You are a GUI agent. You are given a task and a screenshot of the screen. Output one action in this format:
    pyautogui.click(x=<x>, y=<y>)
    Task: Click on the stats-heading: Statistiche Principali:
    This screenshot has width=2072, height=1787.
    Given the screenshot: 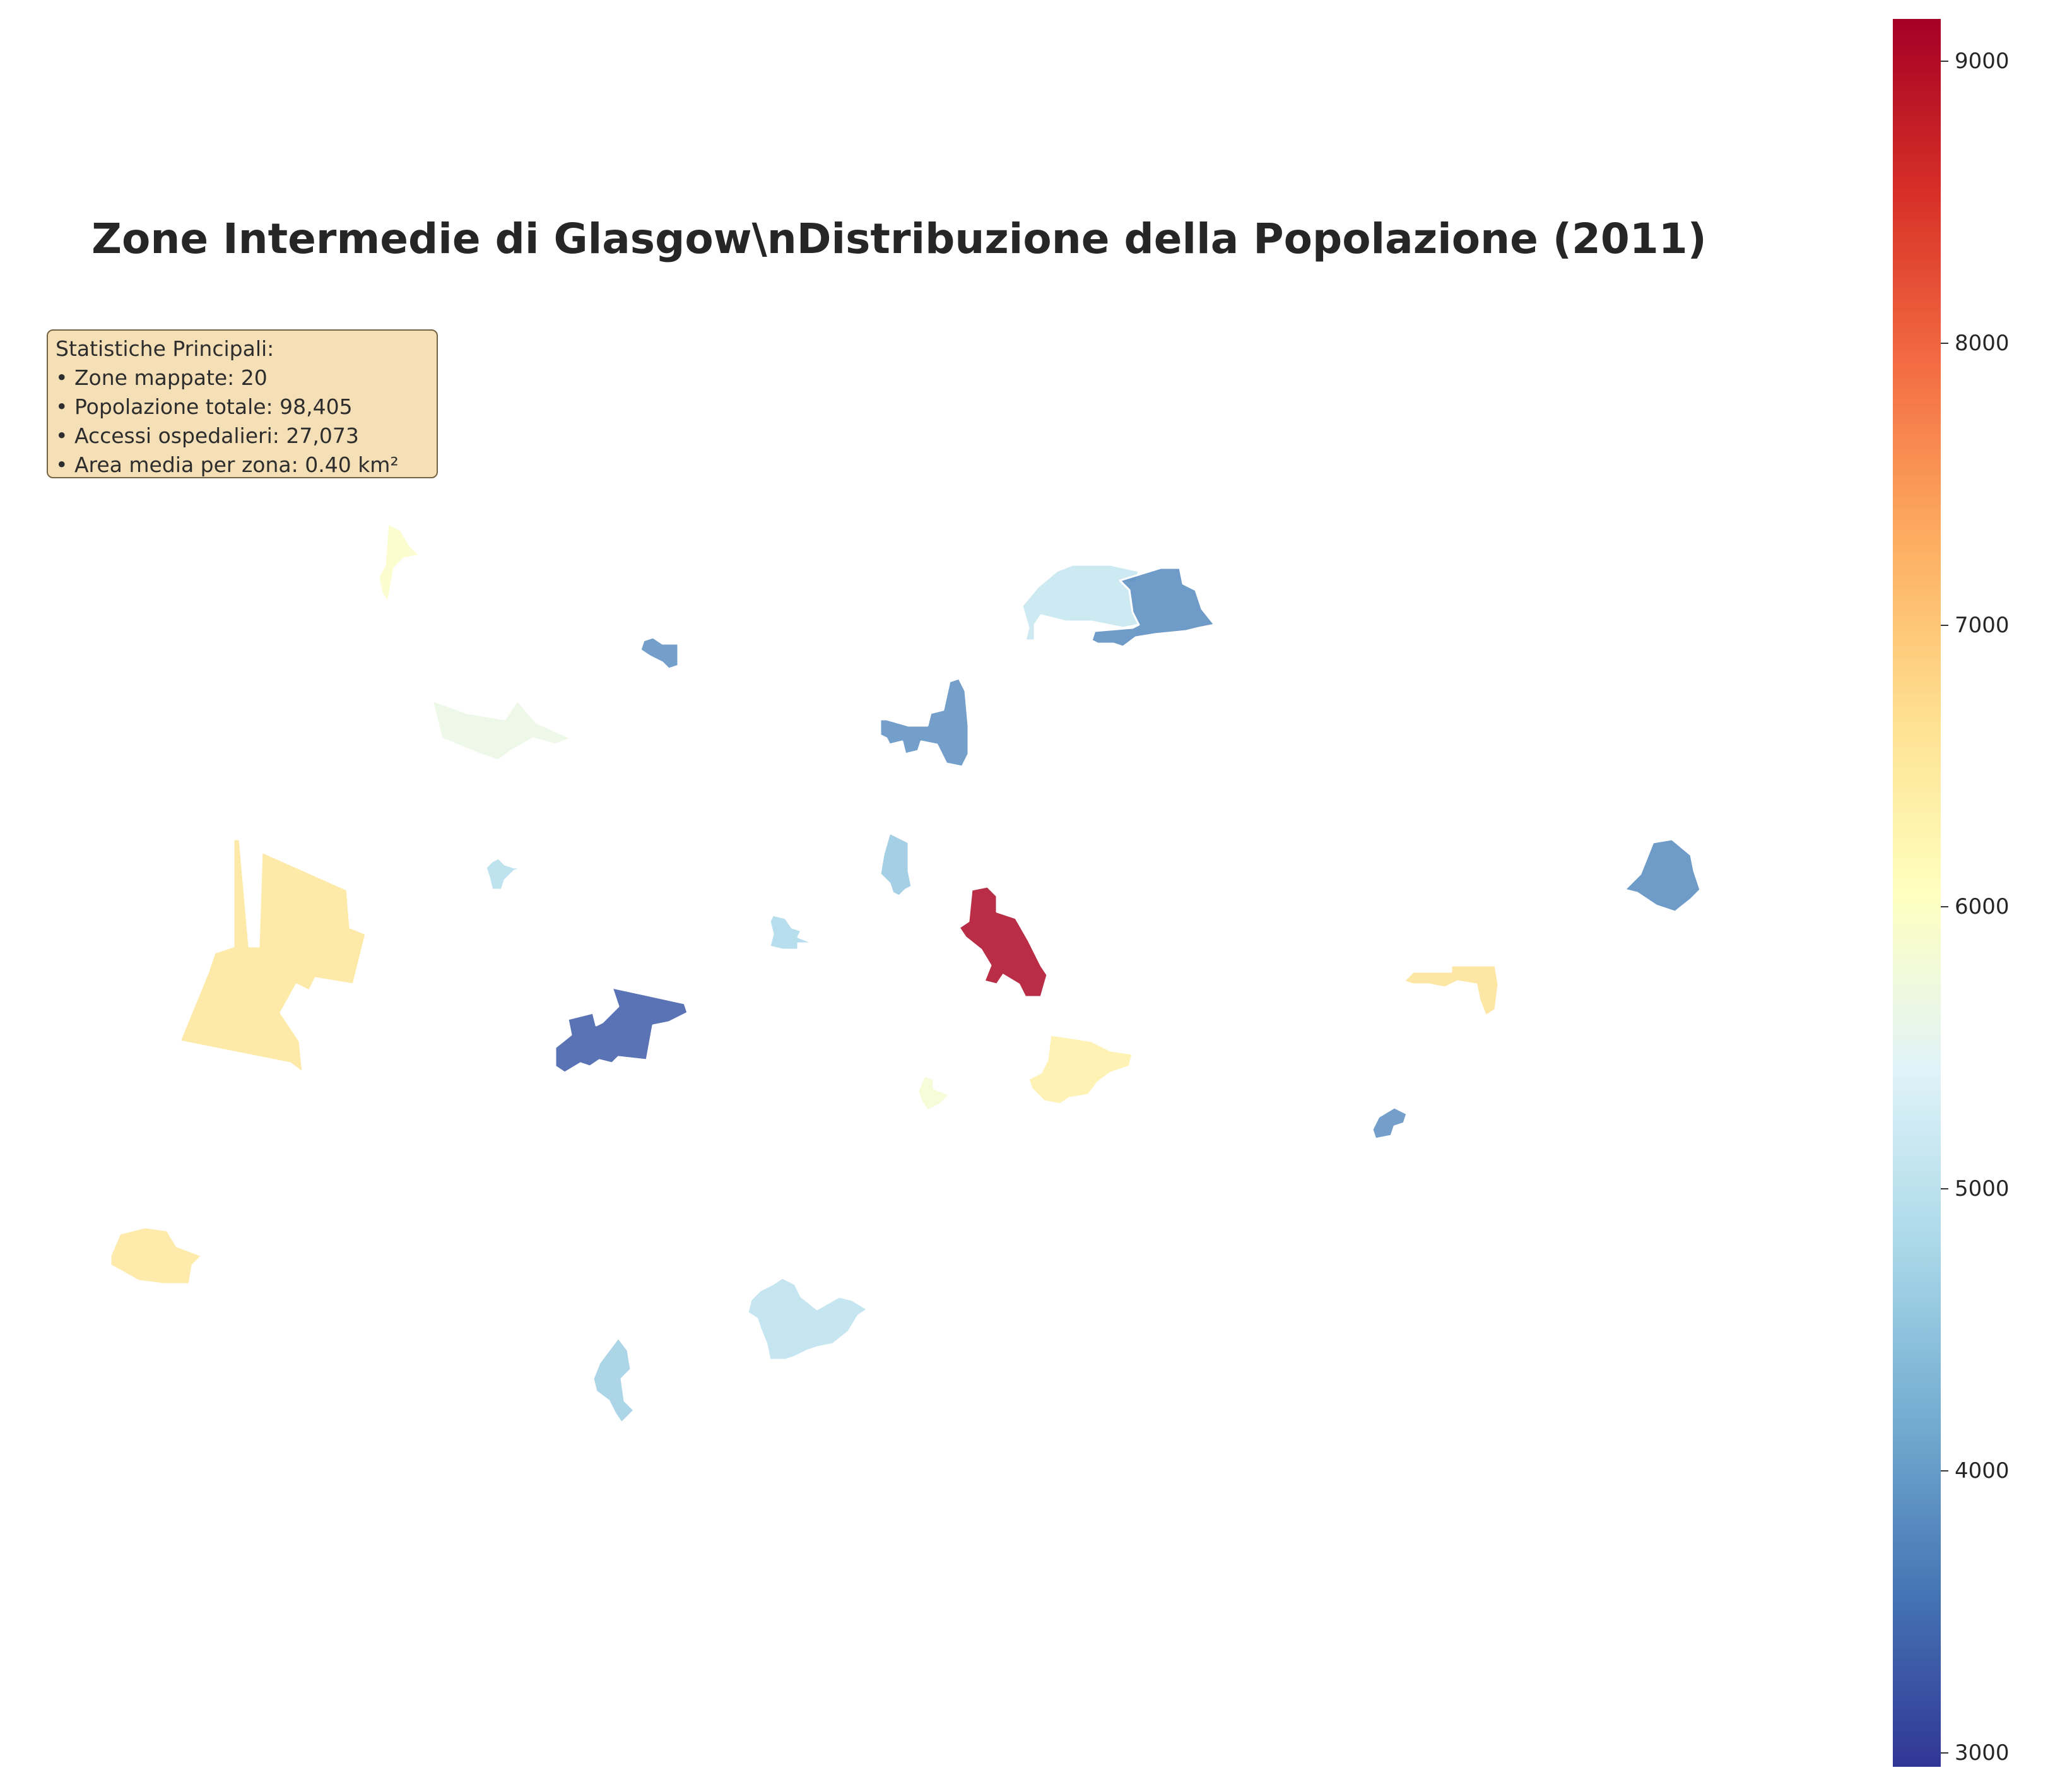 What is the action you would take?
    pyautogui.click(x=165, y=348)
    